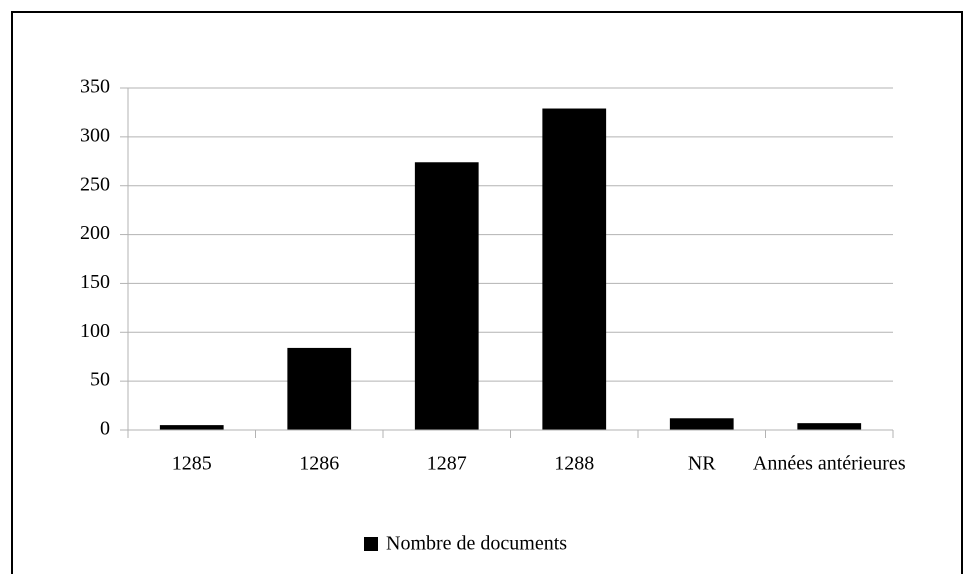  I want to click on x-tick-label: 1287, so click(447, 464).